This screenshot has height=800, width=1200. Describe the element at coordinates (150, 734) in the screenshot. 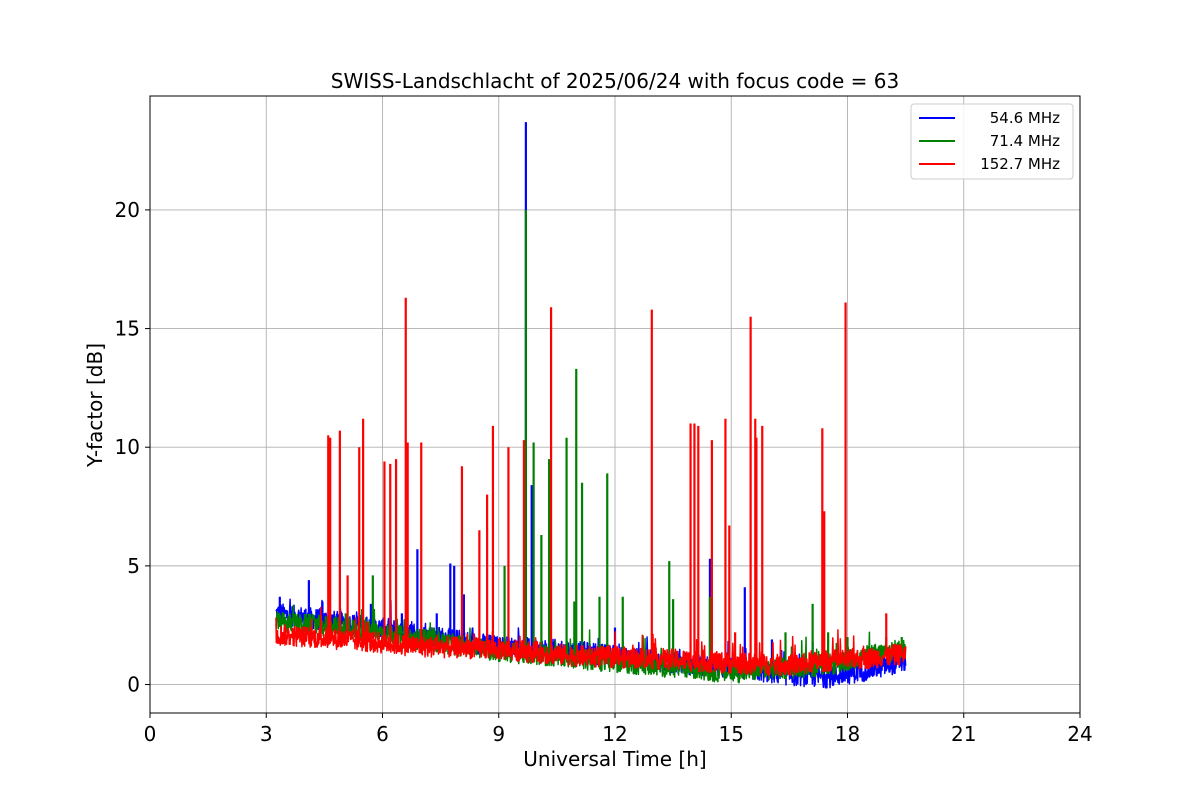

I see `x-tick-label: 0` at that location.